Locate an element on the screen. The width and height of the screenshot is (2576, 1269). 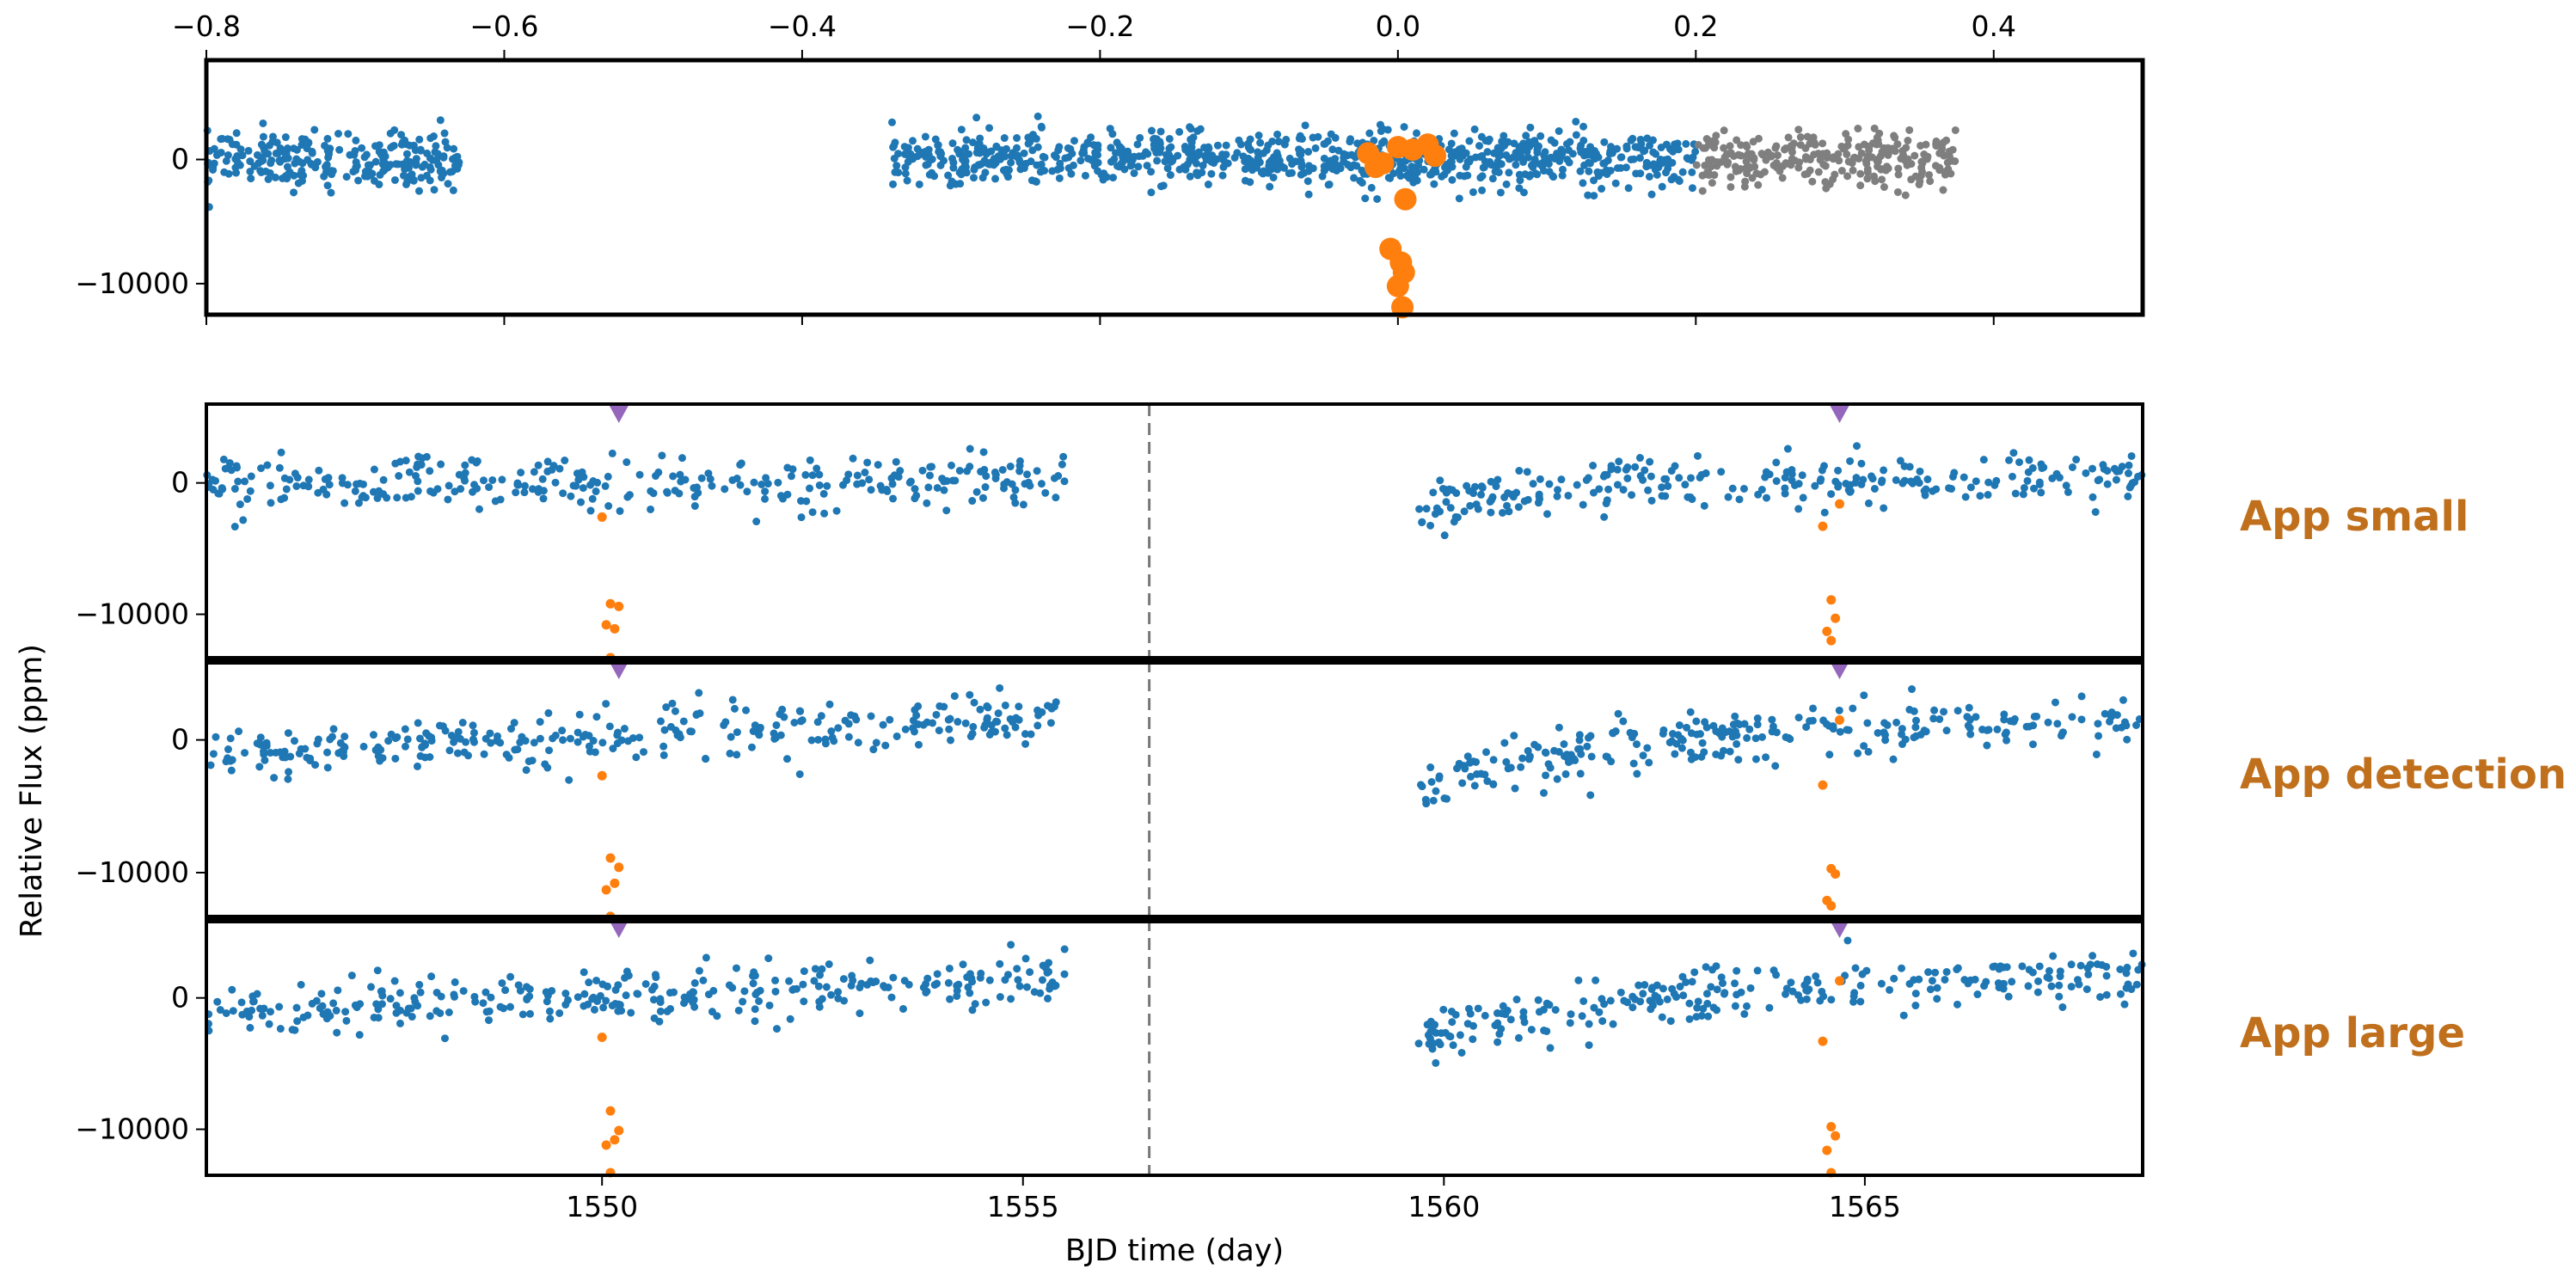
x-tick-label: 1560 is located at coordinates (1444, 1206).